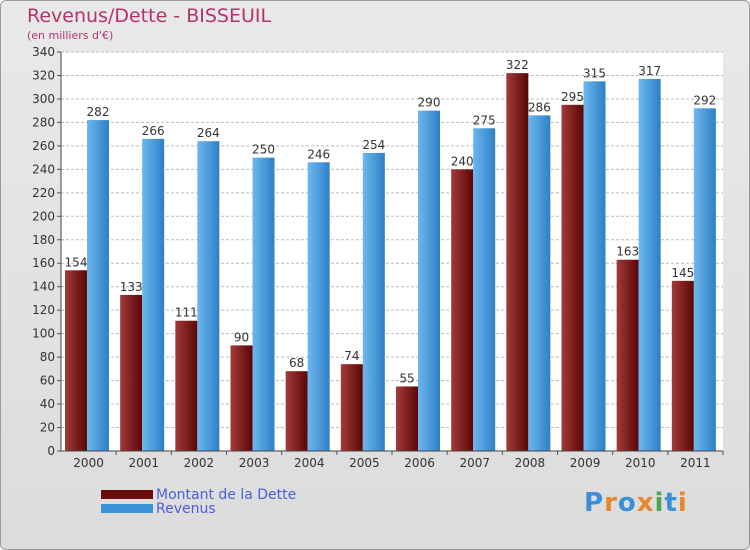 Image resolution: width=750 pixels, height=550 pixels. Describe the element at coordinates (364, 463) in the screenshot. I see `x-tick-label: 2005` at that location.